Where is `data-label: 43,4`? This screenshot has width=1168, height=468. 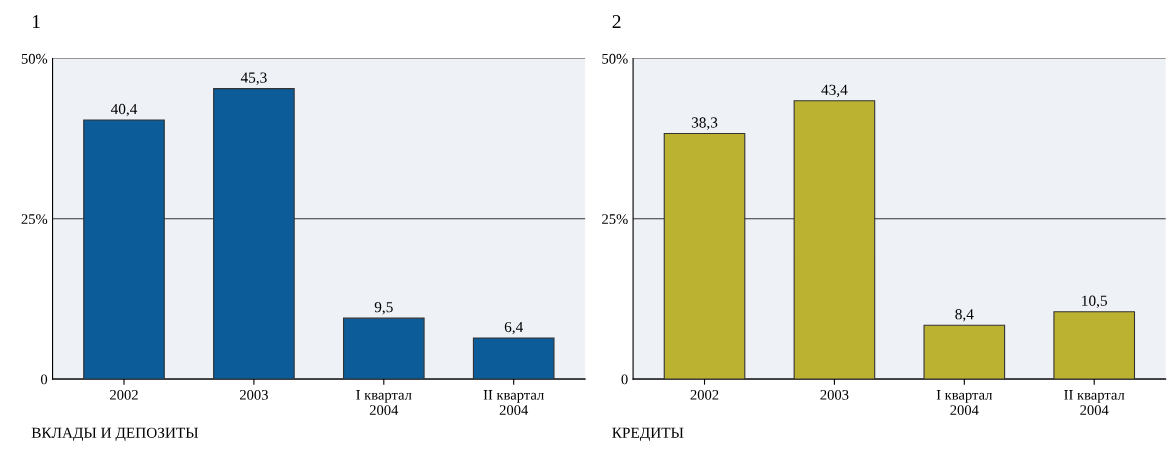
data-label: 43,4 is located at coordinates (834, 91).